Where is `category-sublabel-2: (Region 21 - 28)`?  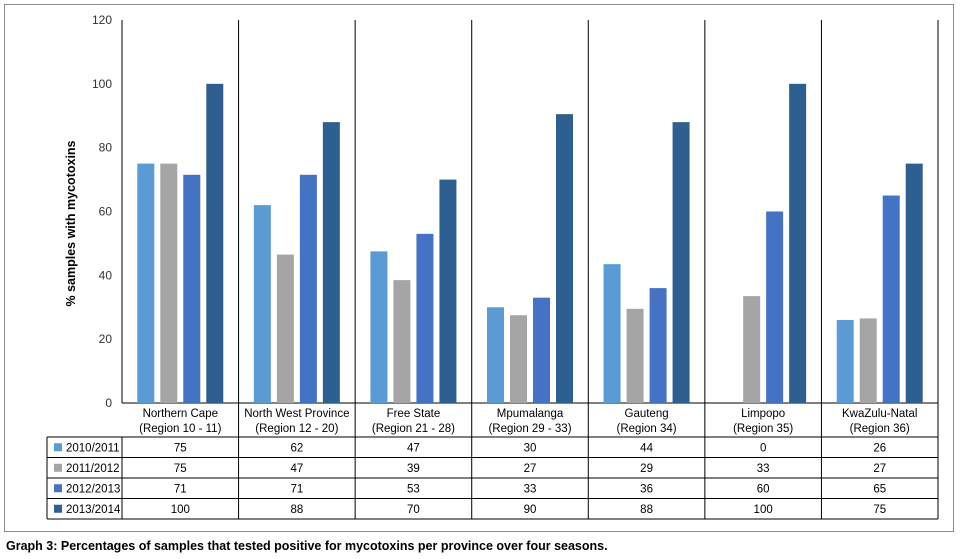
category-sublabel-2: (Region 21 - 28) is located at coordinates (413, 429).